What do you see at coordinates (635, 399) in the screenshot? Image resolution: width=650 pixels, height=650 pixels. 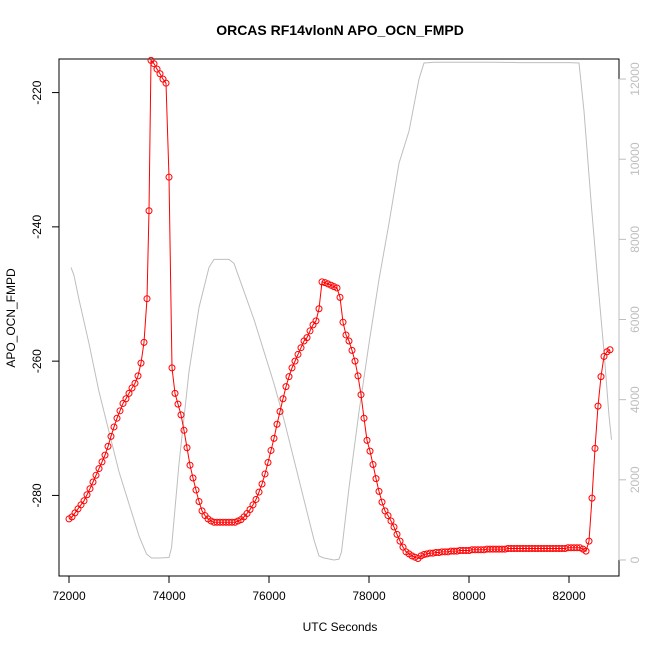 I see `y2-tick-label: 4000` at bounding box center [635, 399].